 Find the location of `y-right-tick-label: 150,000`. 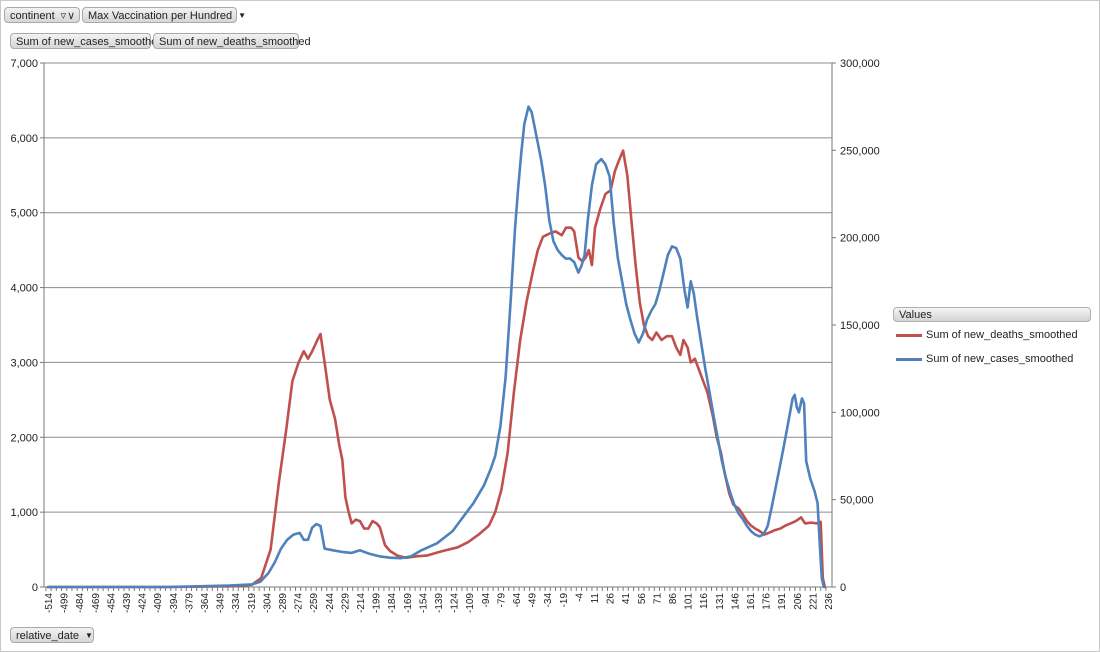

y-right-tick-label: 150,000 is located at coordinates (860, 326).